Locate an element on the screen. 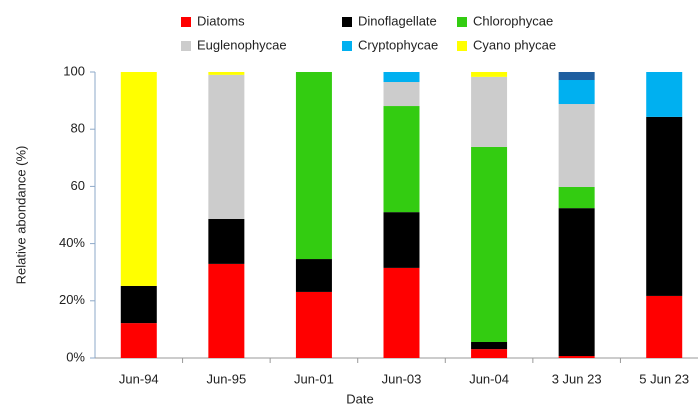 The width and height of the screenshot is (698, 409). legend-label: Dinoflagellate is located at coordinates (397, 20).